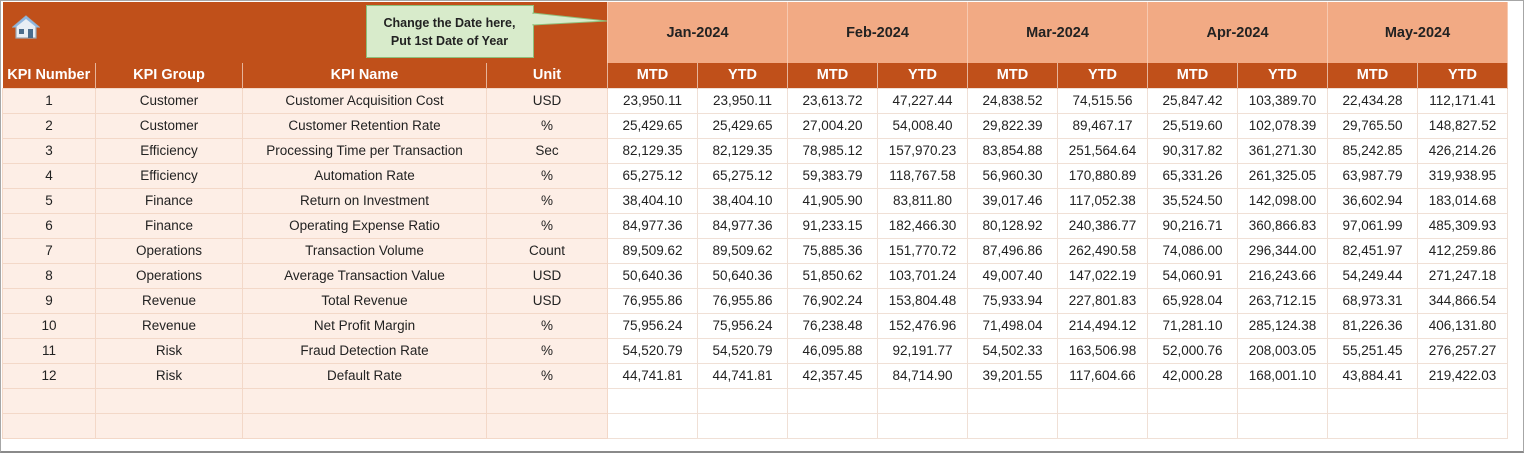  I want to click on kpi-number-cell: 5, so click(49, 200).